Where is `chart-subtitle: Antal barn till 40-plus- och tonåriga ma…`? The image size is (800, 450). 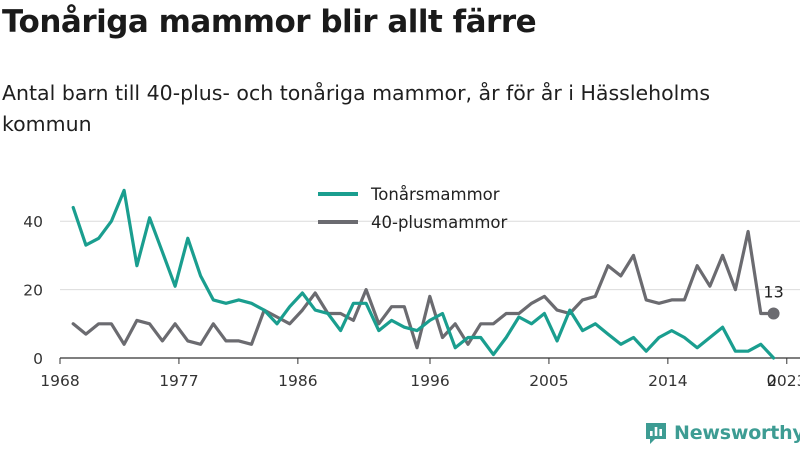 chart-subtitle: Antal barn till 40-plus- och tonåriga ma… is located at coordinates (356, 108).